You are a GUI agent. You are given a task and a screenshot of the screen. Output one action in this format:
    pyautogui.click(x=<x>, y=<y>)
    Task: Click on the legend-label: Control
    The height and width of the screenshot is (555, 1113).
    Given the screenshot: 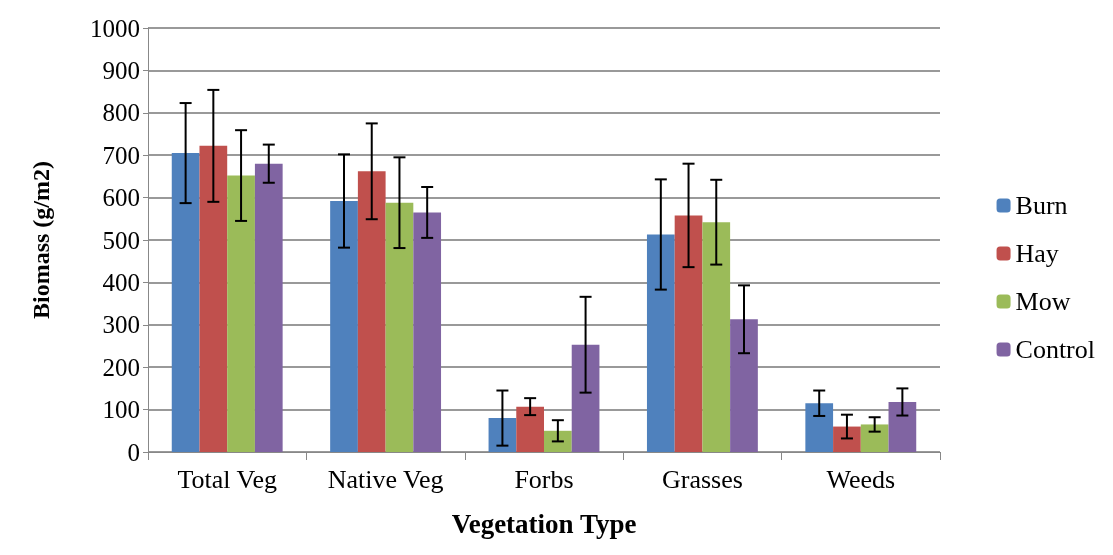 What is the action you would take?
    pyautogui.click(x=1055, y=349)
    